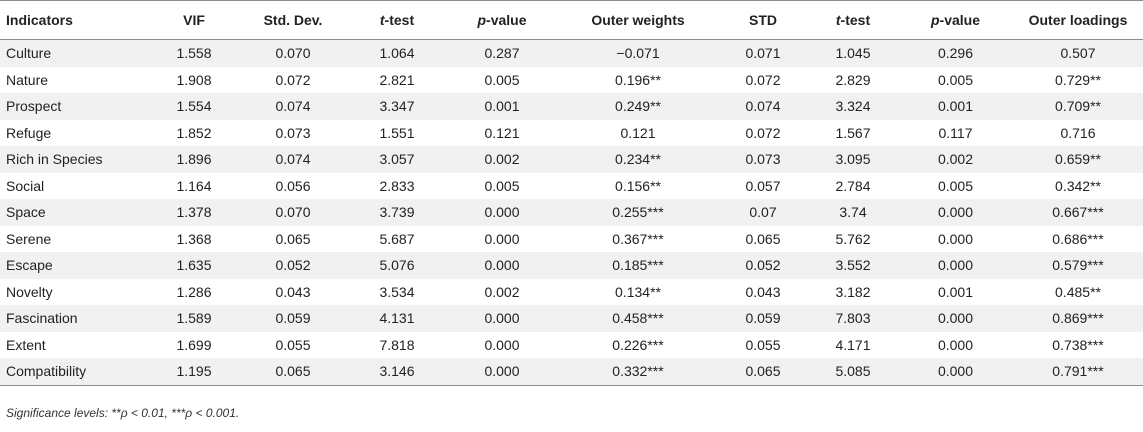 The image size is (1143, 432). I want to click on value-cell: 5.085, so click(853, 372).